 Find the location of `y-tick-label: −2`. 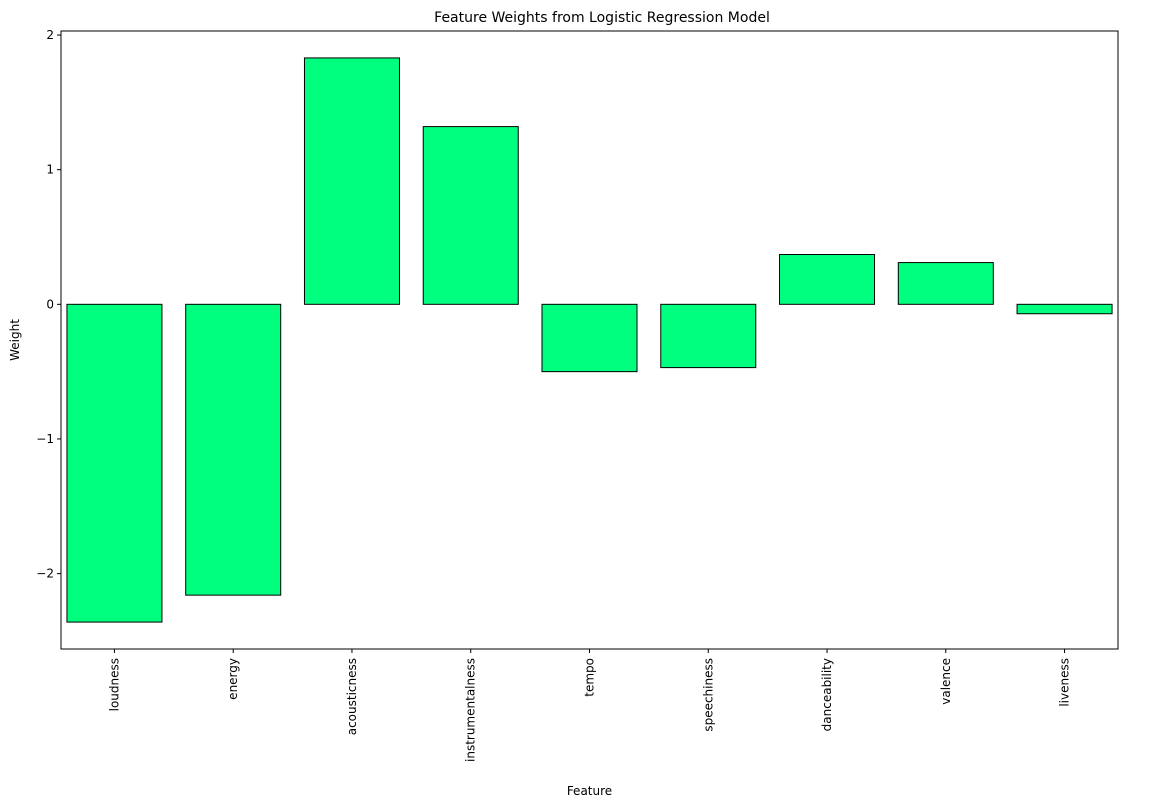

y-tick-label: −2 is located at coordinates (45, 574).